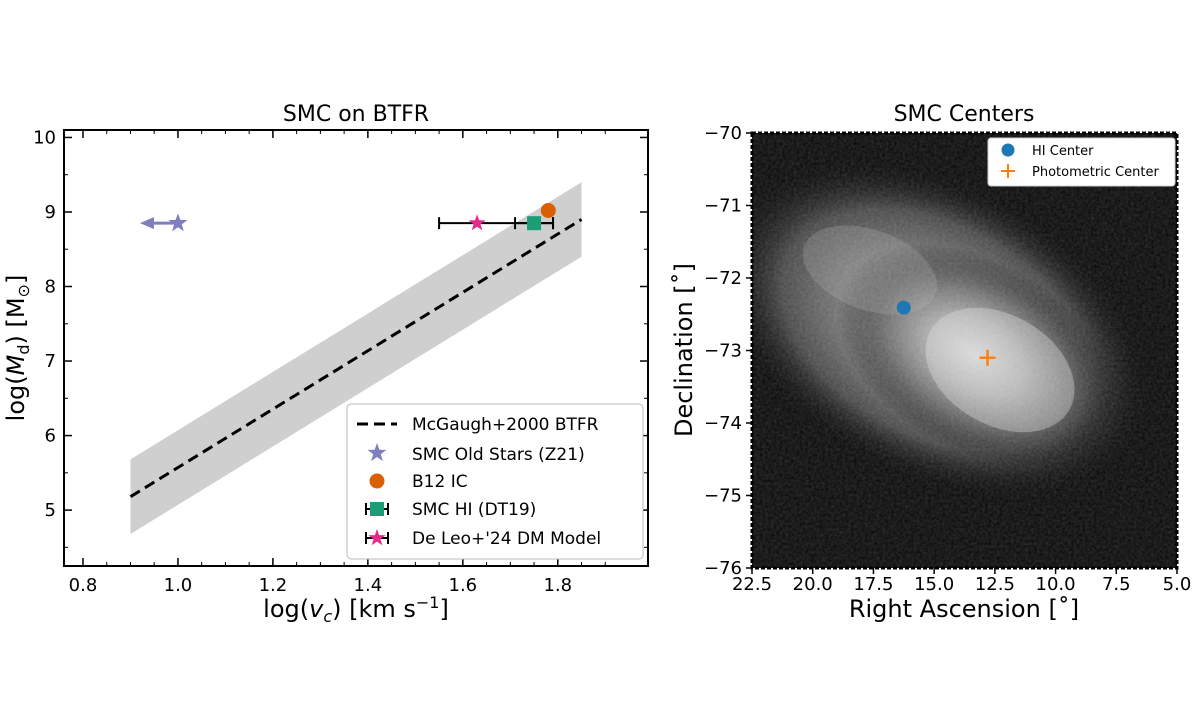 The height and width of the screenshot is (727, 1200). Describe the element at coordinates (723, 133) in the screenshot. I see `y-tick-label: −70` at that location.